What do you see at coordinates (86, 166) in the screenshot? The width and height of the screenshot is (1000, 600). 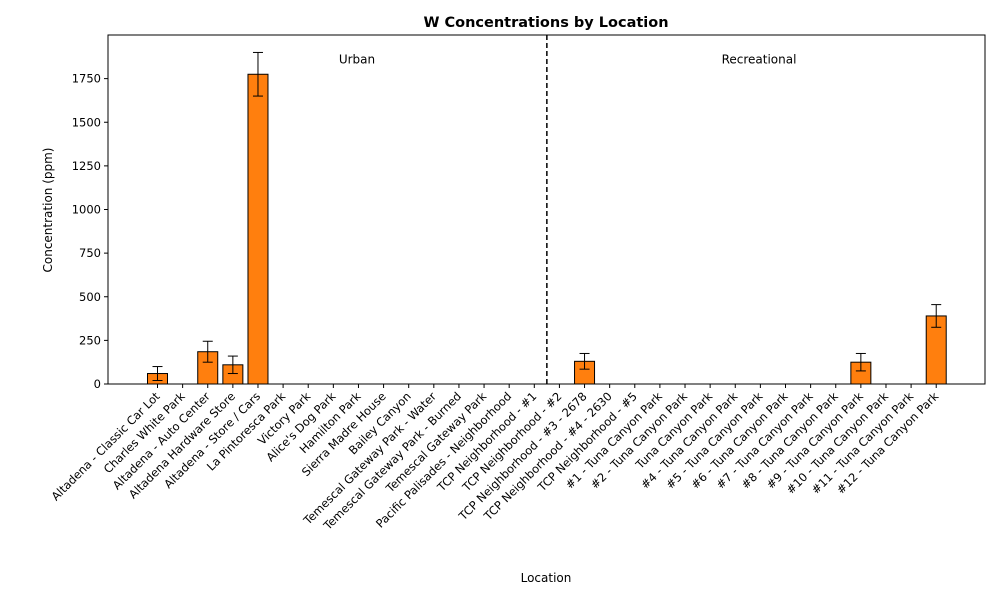 I see `y-tick-label: 1250` at bounding box center [86, 166].